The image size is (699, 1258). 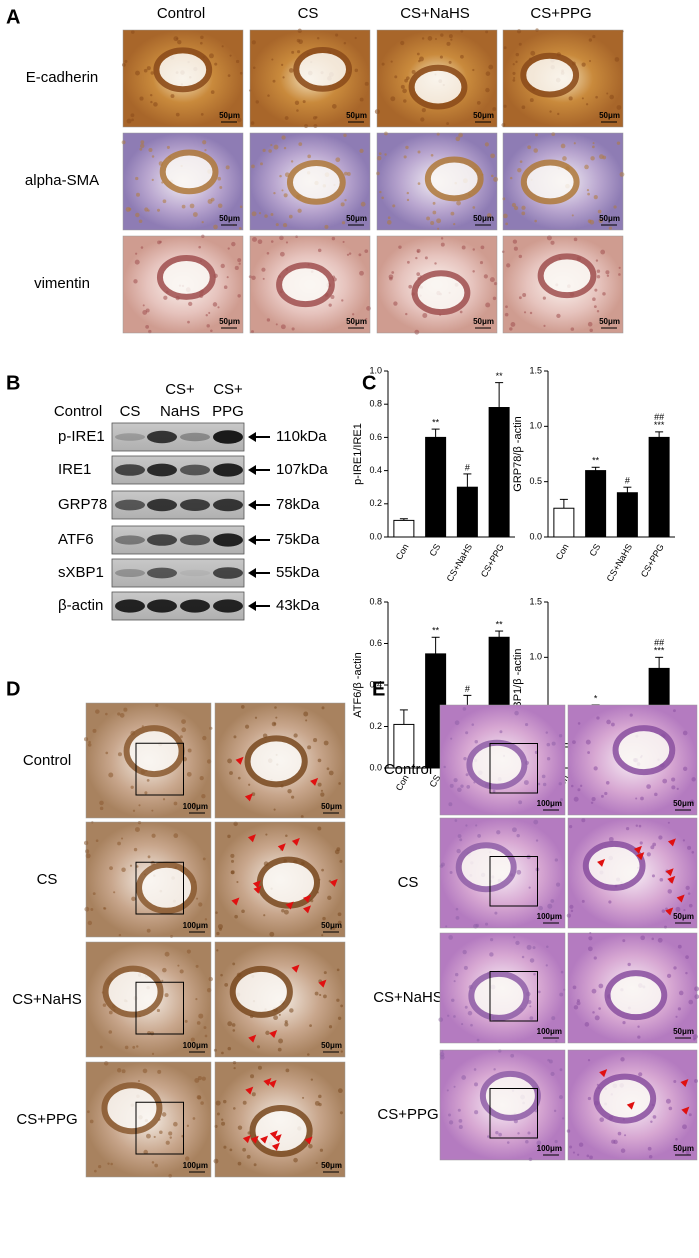 I want to click on arrowhead, so click(x=630, y=1105).